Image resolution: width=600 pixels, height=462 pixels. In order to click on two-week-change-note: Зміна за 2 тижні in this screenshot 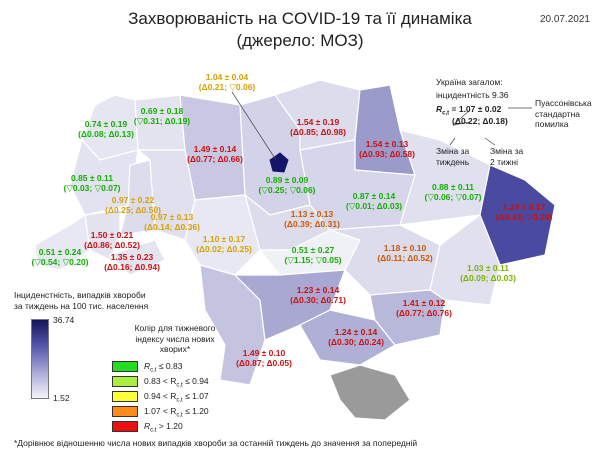, I will do `click(506, 156)`.